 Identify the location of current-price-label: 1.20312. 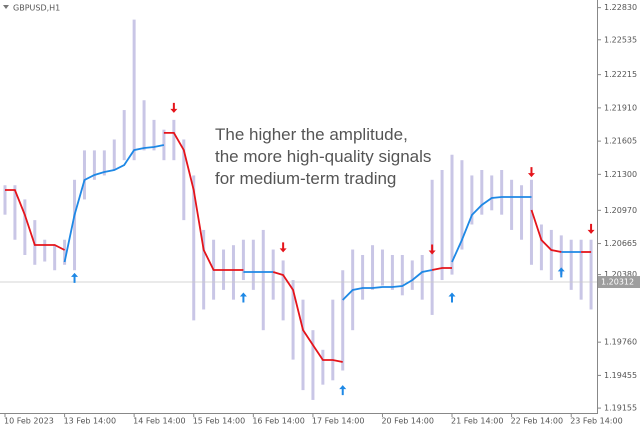
(617, 282).